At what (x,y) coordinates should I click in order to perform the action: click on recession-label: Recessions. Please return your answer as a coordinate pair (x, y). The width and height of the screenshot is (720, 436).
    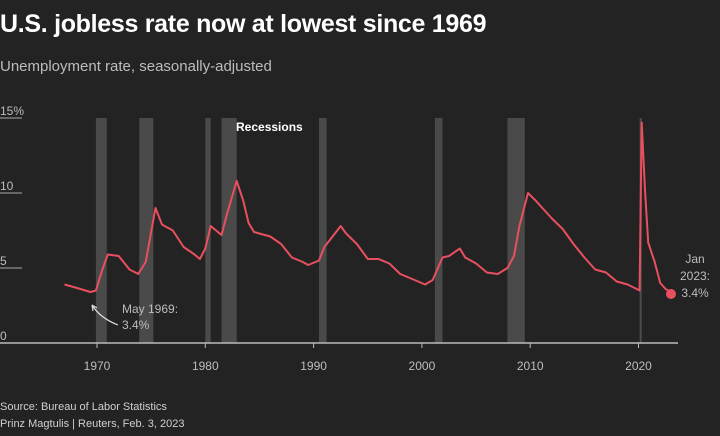
    Looking at the image, I should click on (269, 127).